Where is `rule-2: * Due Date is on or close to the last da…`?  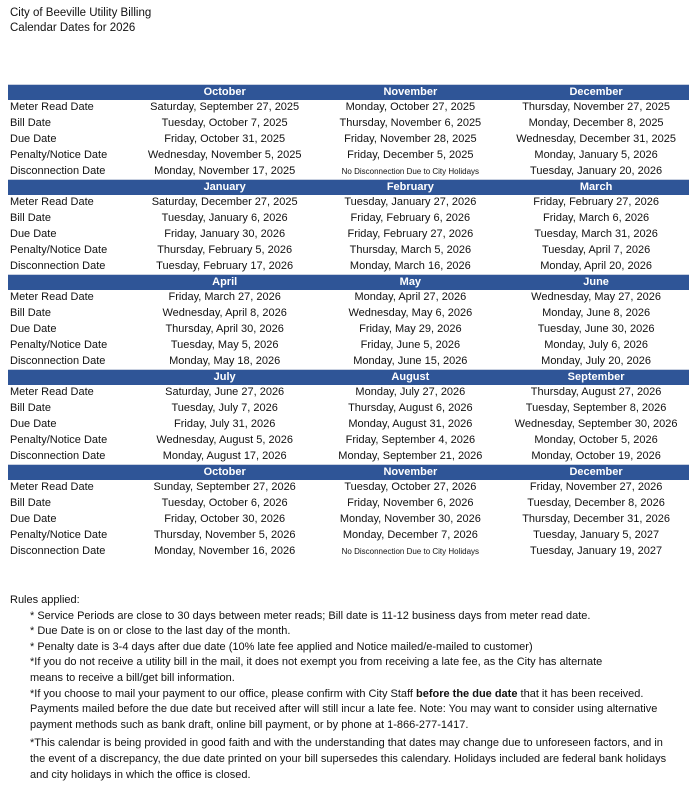 rule-2: * Due Date is on or close to the last da… is located at coordinates (160, 631).